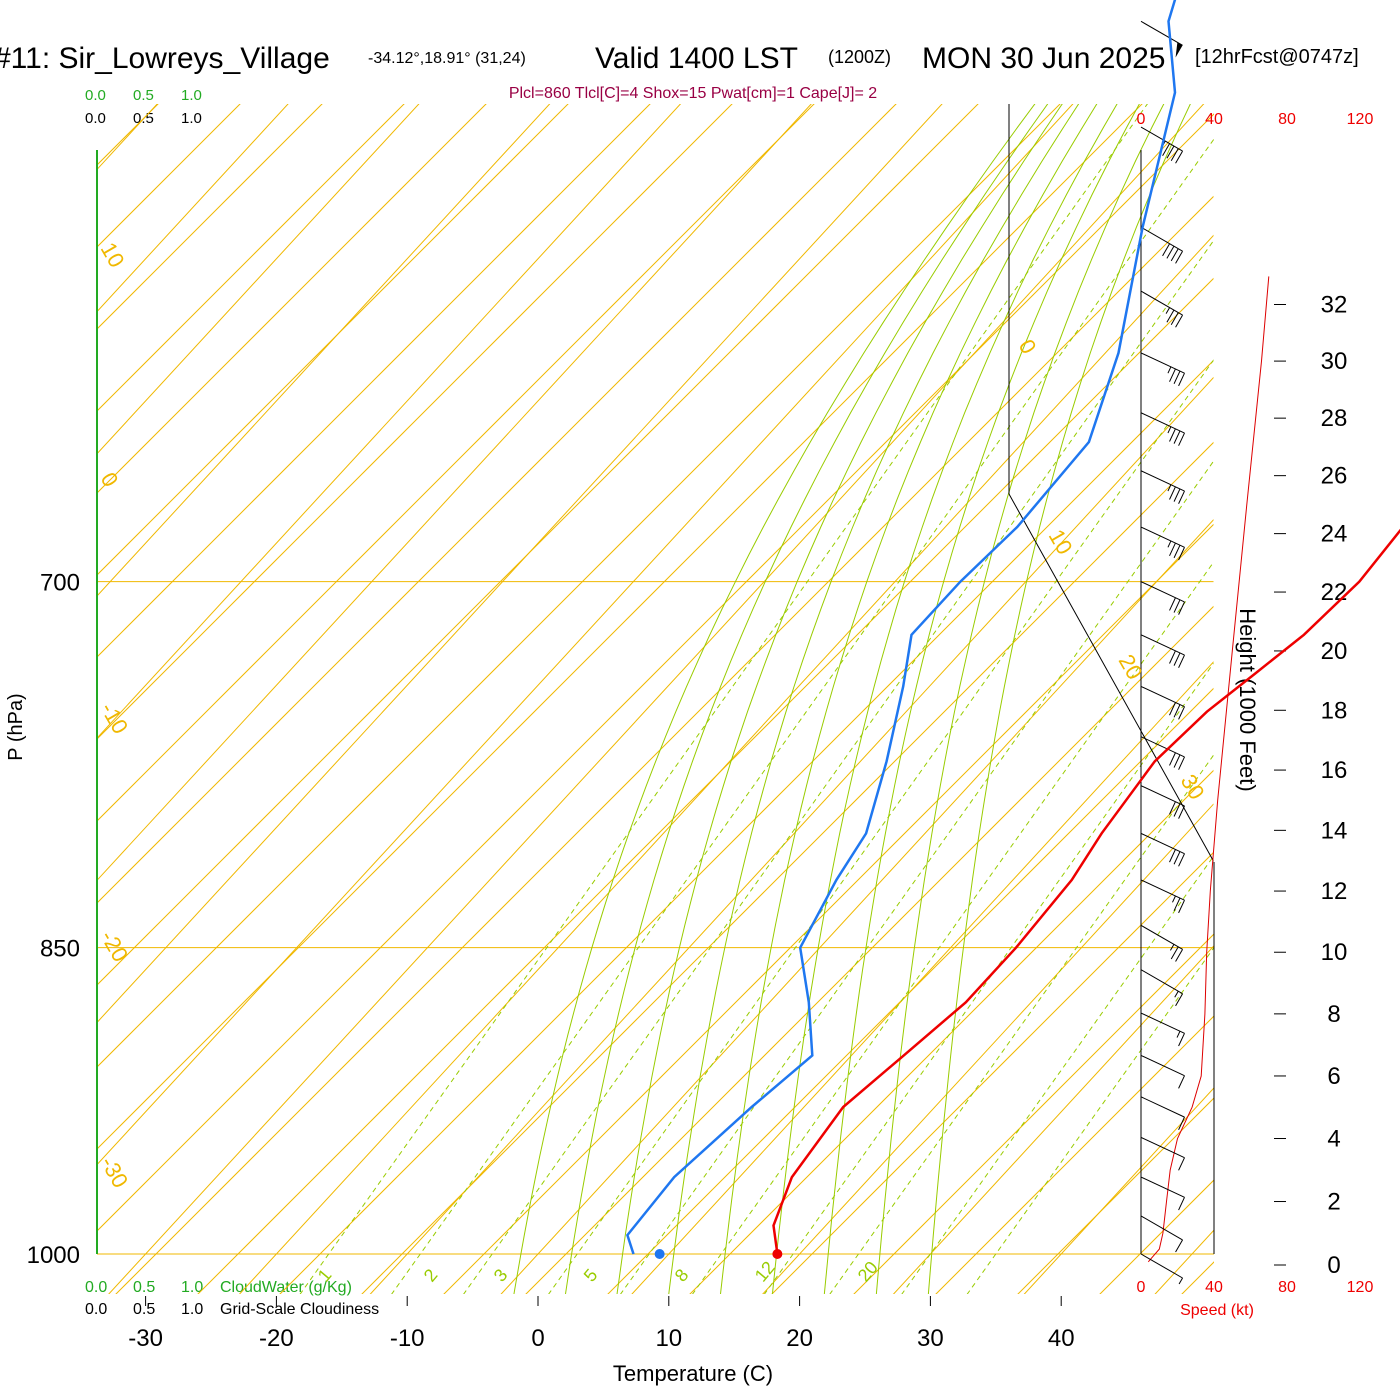  What do you see at coordinates (696, 58) in the screenshot?
I see `valid-time: Valid 1400 LST` at bounding box center [696, 58].